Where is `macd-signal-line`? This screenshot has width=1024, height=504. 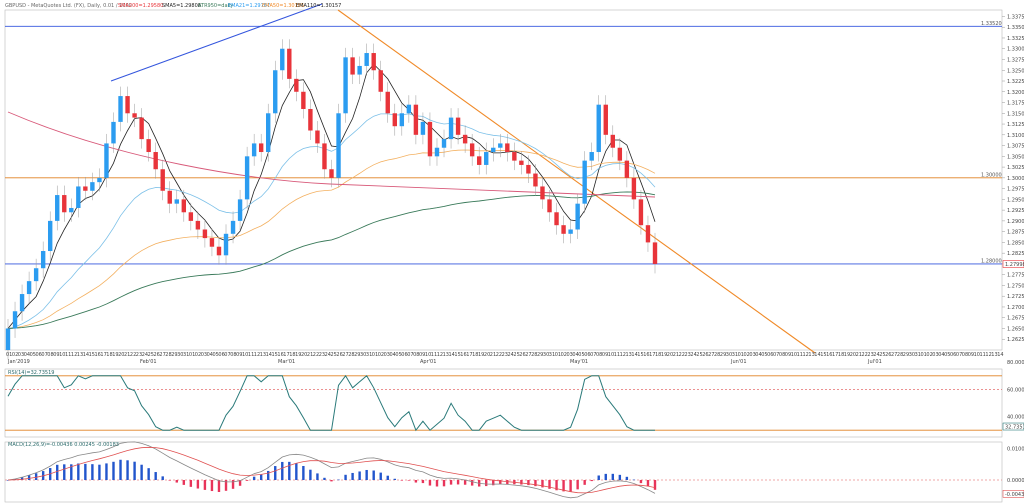
macd-signal-line is located at coordinates (331, 470).